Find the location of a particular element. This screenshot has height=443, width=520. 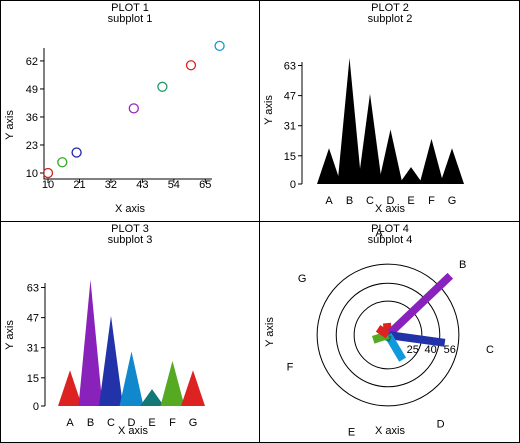

polar-r-tick-label: 25 is located at coordinates (413, 350).